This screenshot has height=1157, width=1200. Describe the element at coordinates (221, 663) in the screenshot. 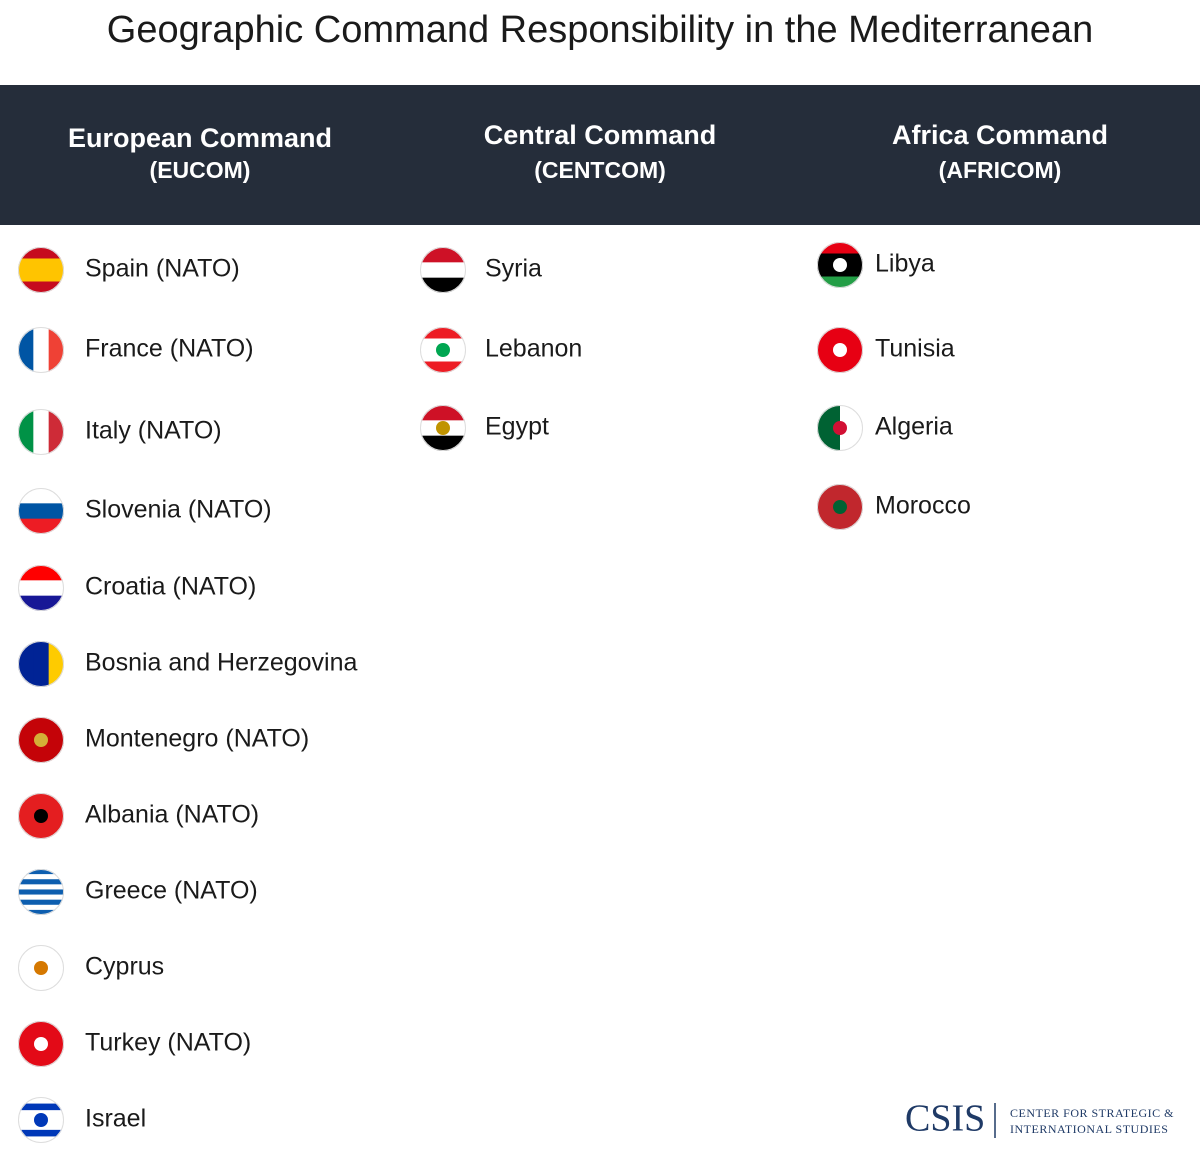

I see `country-name: Bosnia and Herzegovina` at that location.